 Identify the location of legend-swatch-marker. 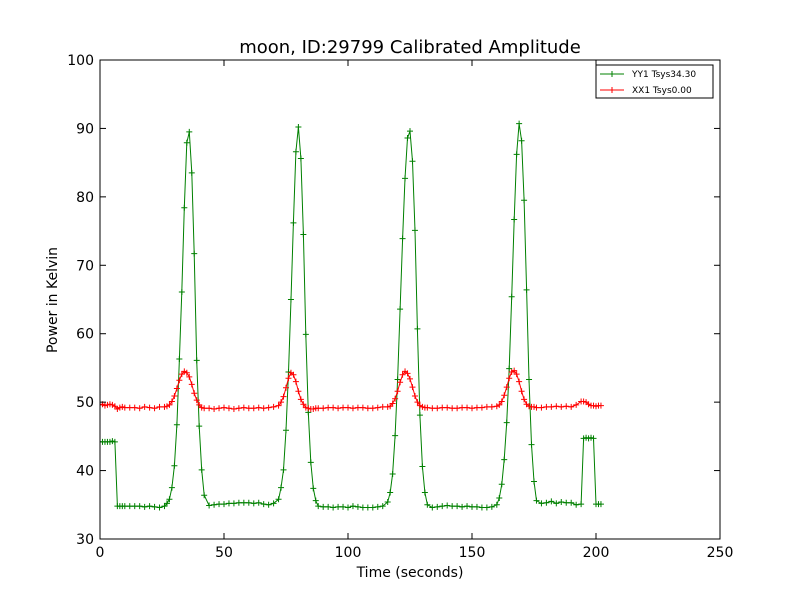
(612, 74).